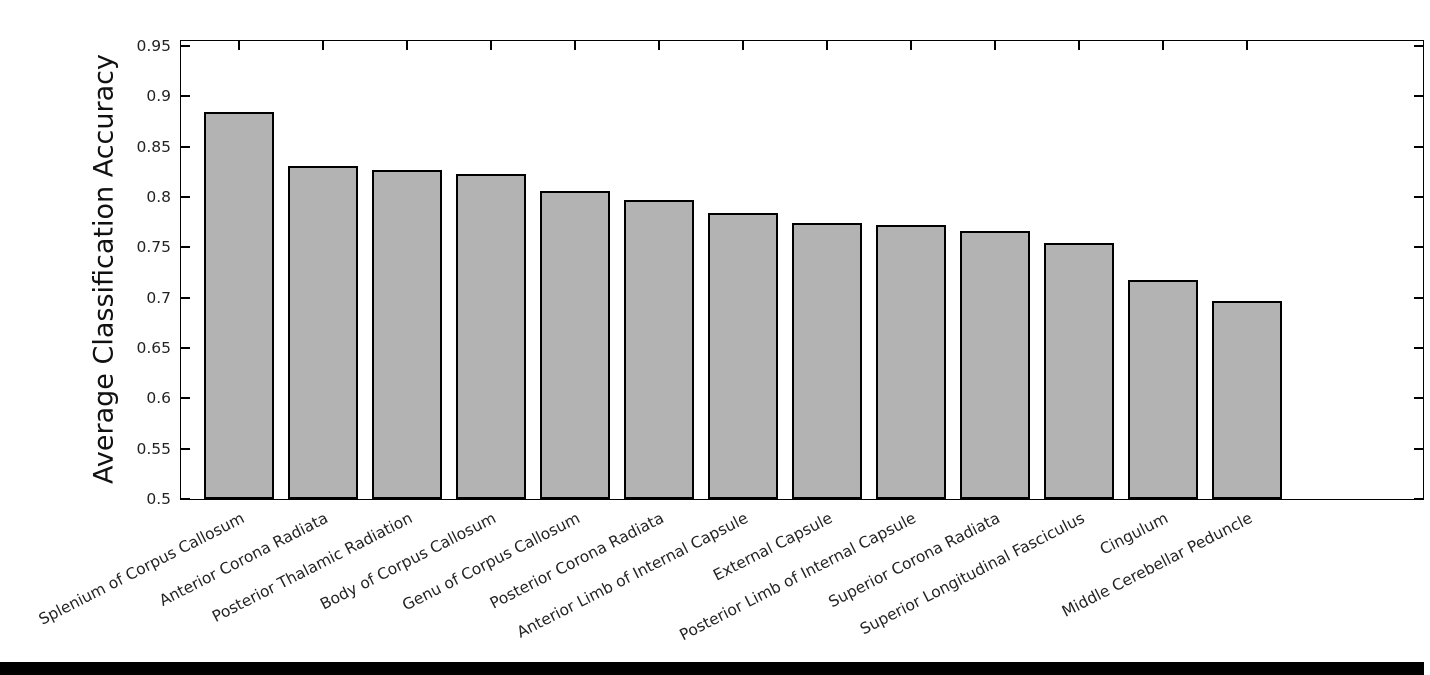 This screenshot has height=675, width=1430. Describe the element at coordinates (158, 499) in the screenshot. I see `y-tick-label: 0.5` at that location.